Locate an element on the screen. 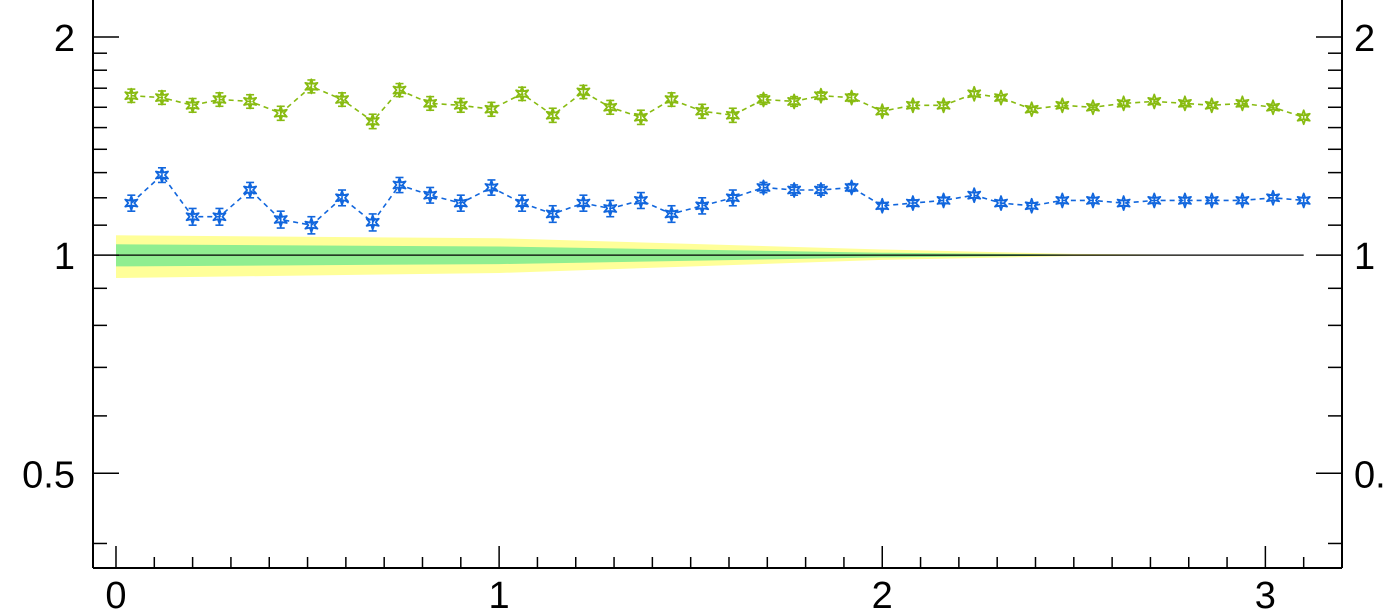 Image resolution: width=1391 pixels, height=610 pixels. uncertainty-bands is located at coordinates (710, 256).